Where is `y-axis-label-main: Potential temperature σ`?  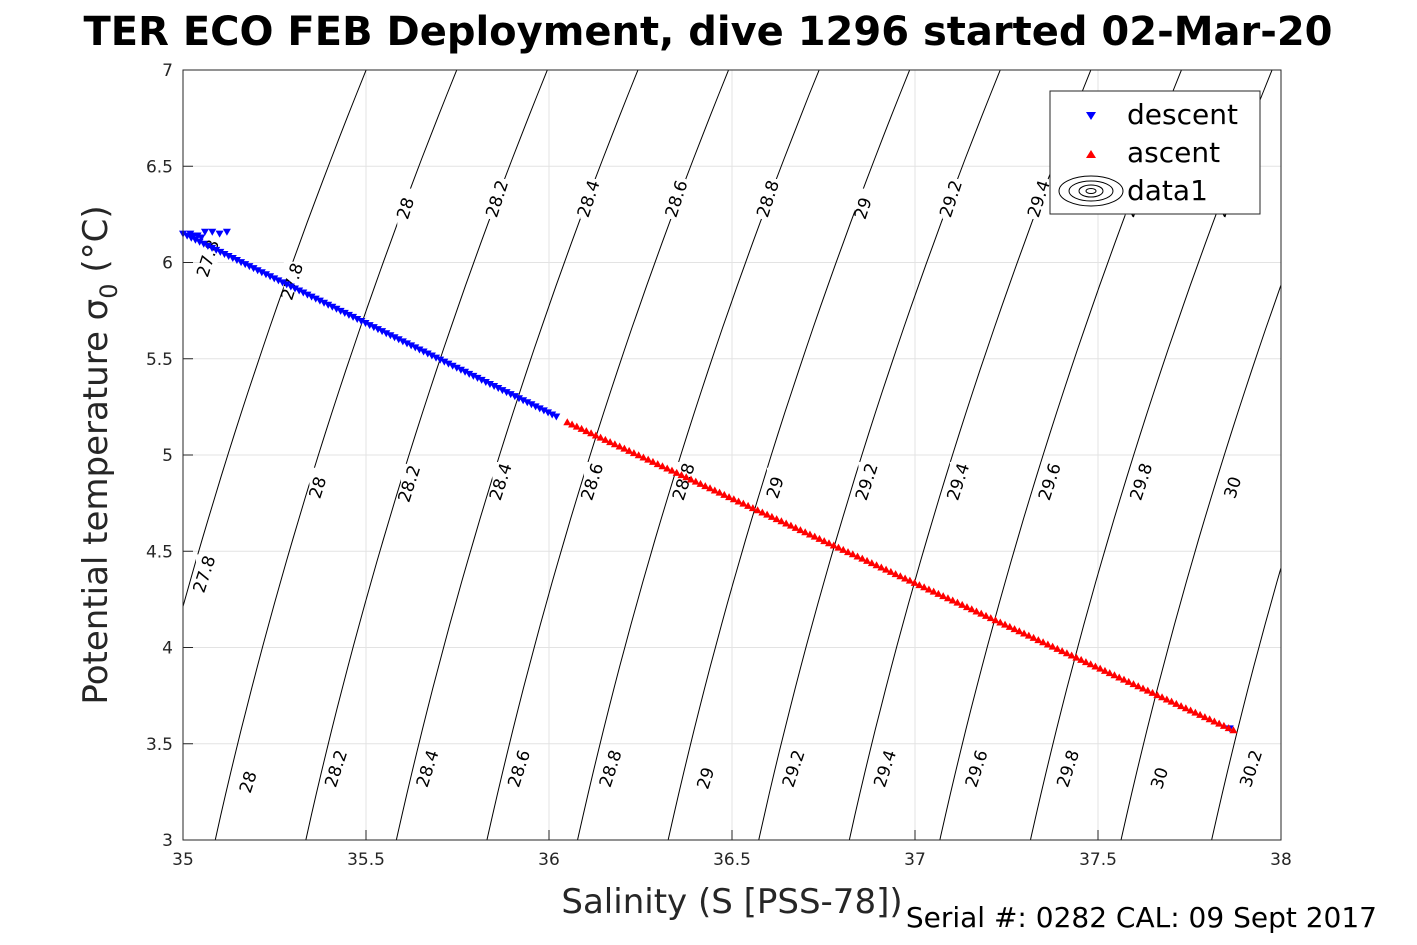 y-axis-label-main: Potential temperature σ is located at coordinates (96, 502).